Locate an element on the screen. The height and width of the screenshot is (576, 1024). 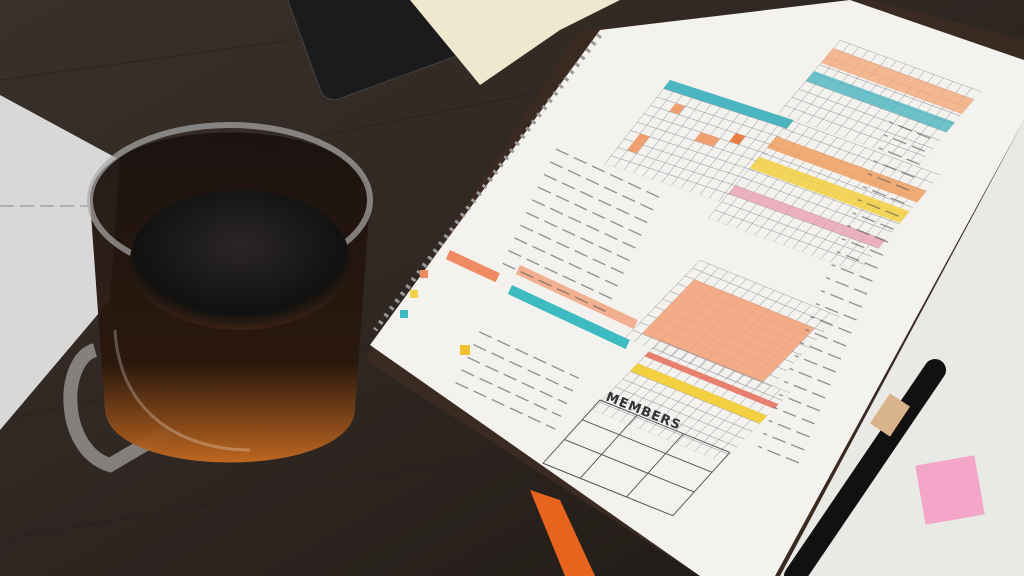
mug-handle is located at coordinates (118, 408).